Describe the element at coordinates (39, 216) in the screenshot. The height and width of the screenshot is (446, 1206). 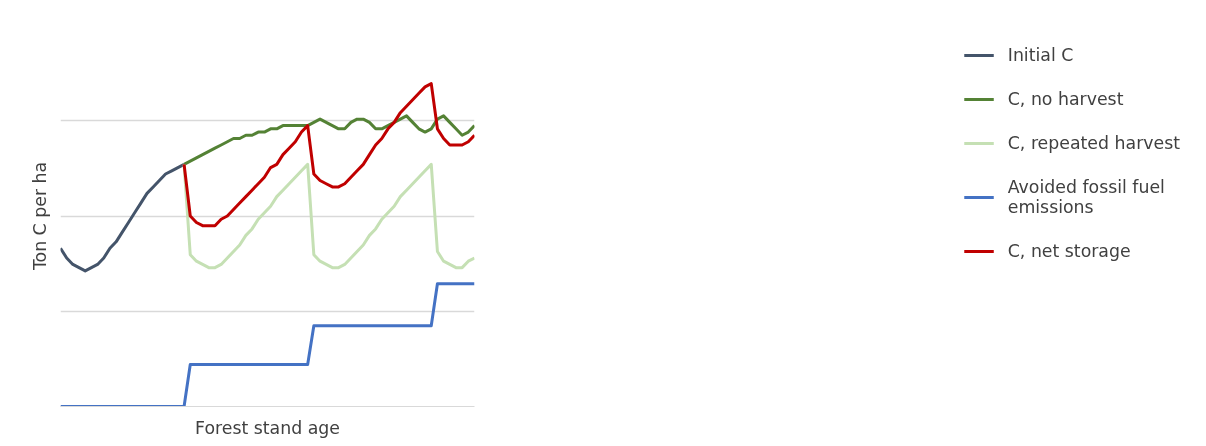
I see `y-axis-title: Ton C per ha` at that location.